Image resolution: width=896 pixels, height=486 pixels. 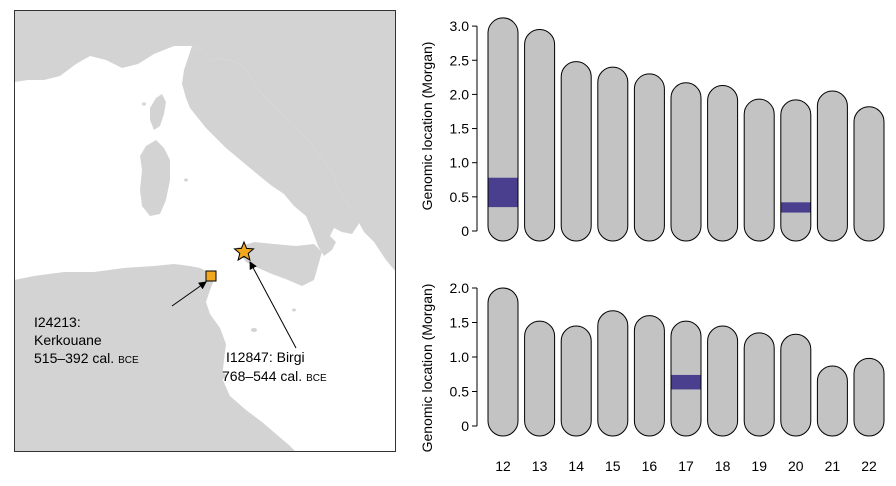 I want to click on island-malta, so click(x=294, y=310).